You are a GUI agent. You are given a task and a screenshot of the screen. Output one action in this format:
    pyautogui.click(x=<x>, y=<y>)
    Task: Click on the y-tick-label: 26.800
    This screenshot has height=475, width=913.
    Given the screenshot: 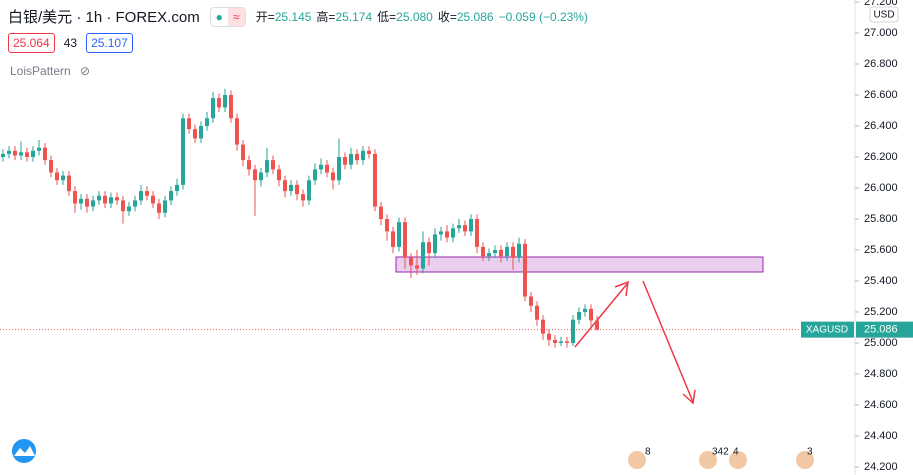 What is the action you would take?
    pyautogui.click(x=881, y=64)
    